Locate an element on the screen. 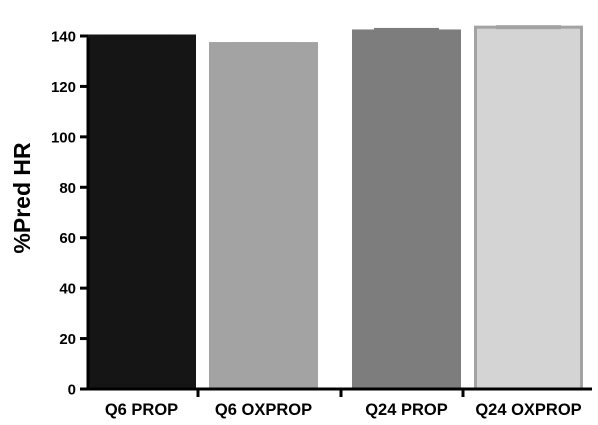 The height and width of the screenshot is (425, 598). error-cap-q24-prop is located at coordinates (406, 30).